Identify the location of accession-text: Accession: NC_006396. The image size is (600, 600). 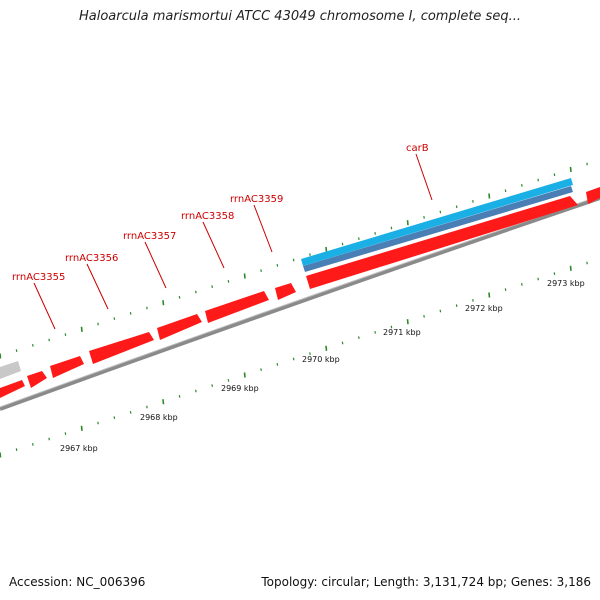
(77, 582).